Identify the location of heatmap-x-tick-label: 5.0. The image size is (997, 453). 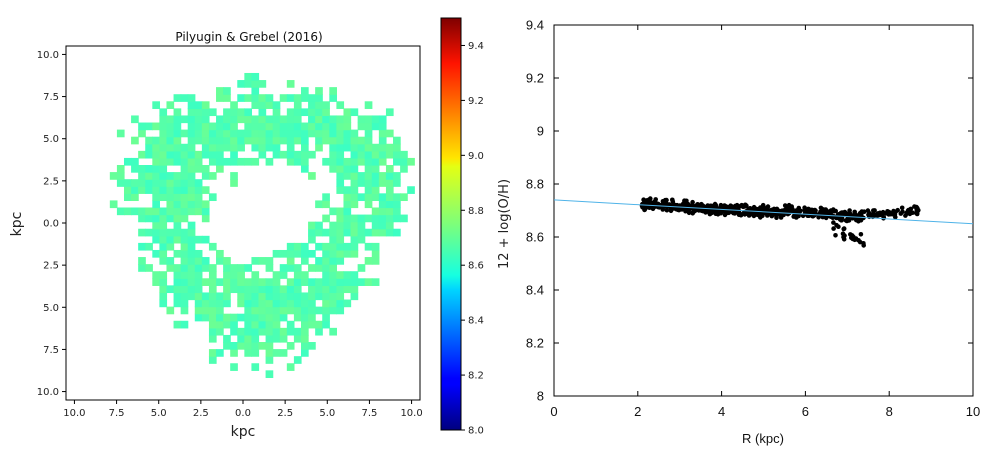
(327, 413).